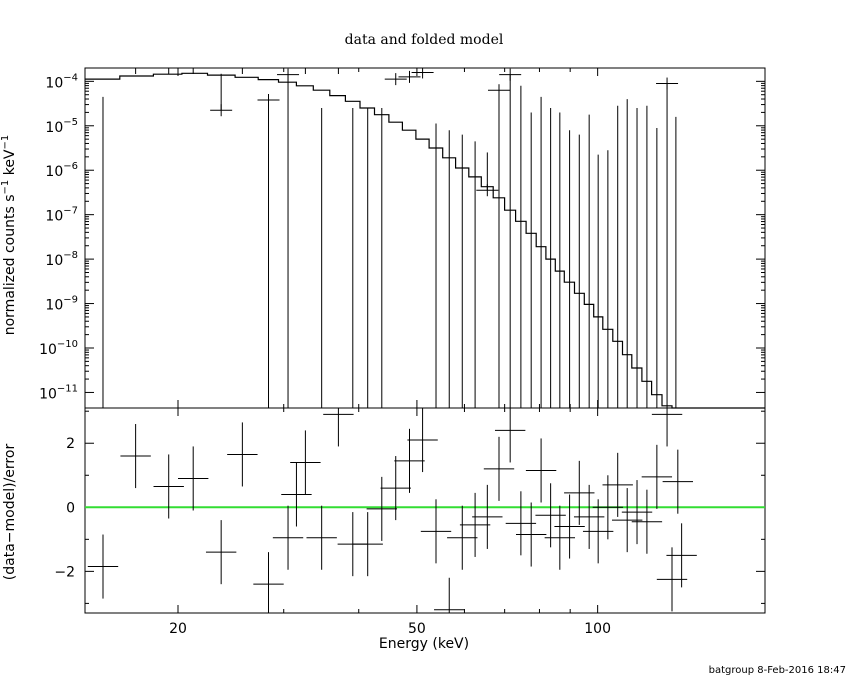 This screenshot has width=850, height=680. Describe the element at coordinates (61, 170) in the screenshot. I see `top-y-tick-label: 10⁻⁶` at that location.